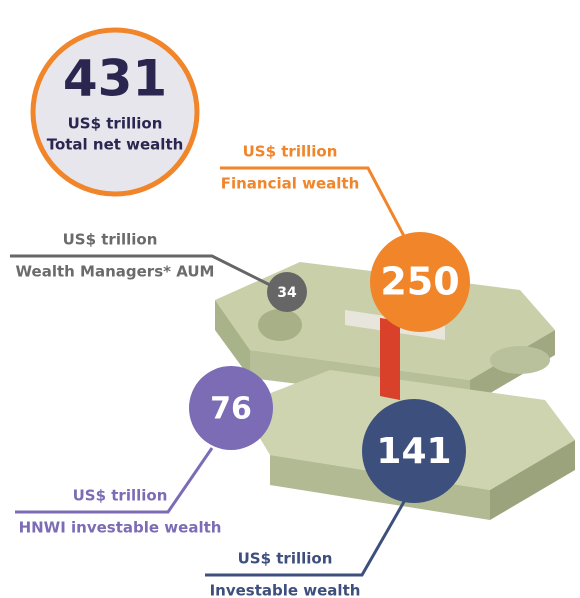 Image resolution: width=580 pixels, height=598 pixels. I want to click on value: 141, so click(413, 451).